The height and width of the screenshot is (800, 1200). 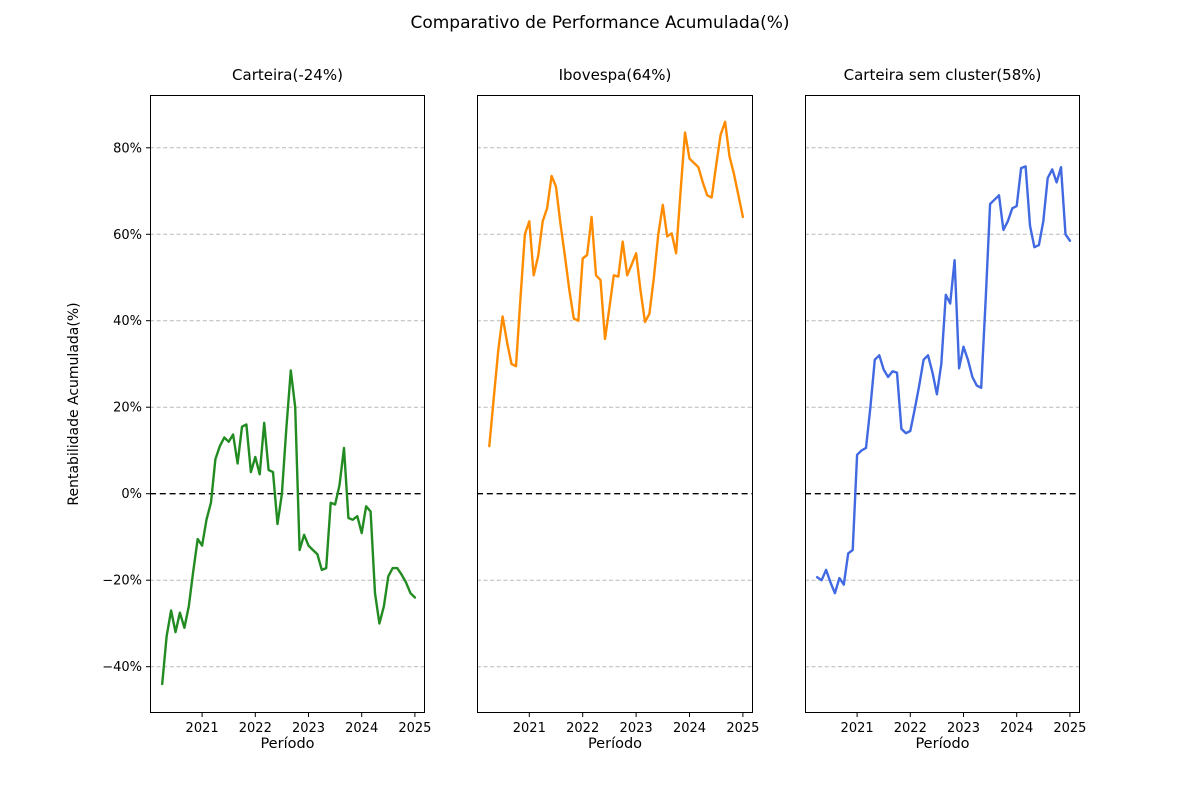 I want to click on y-tick-label: 80%, so click(x=127, y=148).